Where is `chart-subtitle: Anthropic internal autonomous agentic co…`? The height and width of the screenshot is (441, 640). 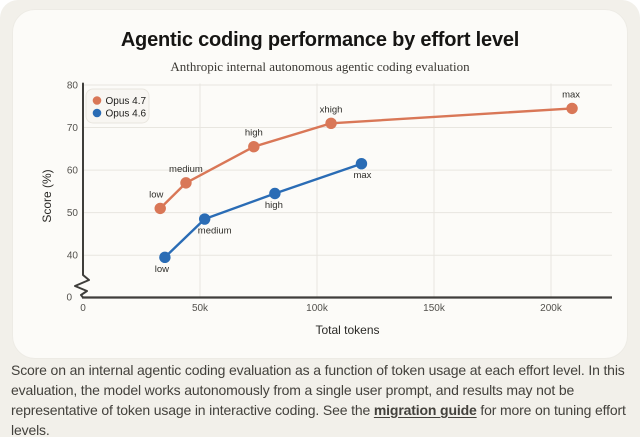 chart-subtitle: Anthropic internal autonomous agentic co… is located at coordinates (320, 66).